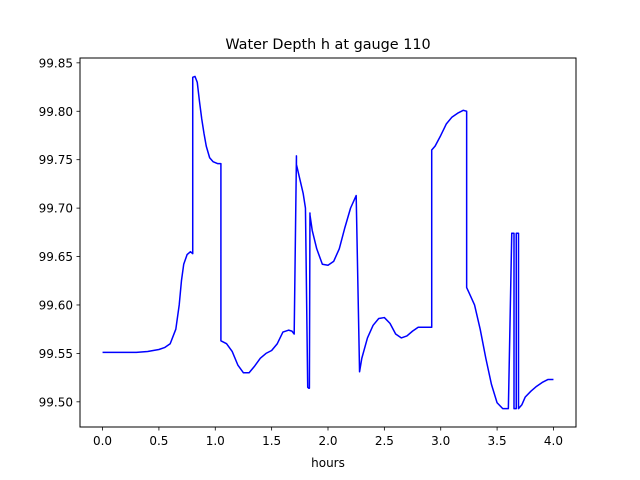 The width and height of the screenshot is (640, 480). What do you see at coordinates (56, 402) in the screenshot?
I see `y-tick-label: 99.50` at bounding box center [56, 402].